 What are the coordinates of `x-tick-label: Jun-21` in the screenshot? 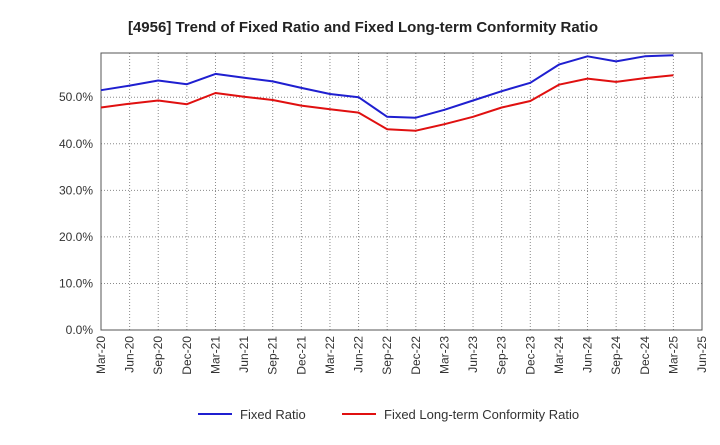 It's located at (244, 354).